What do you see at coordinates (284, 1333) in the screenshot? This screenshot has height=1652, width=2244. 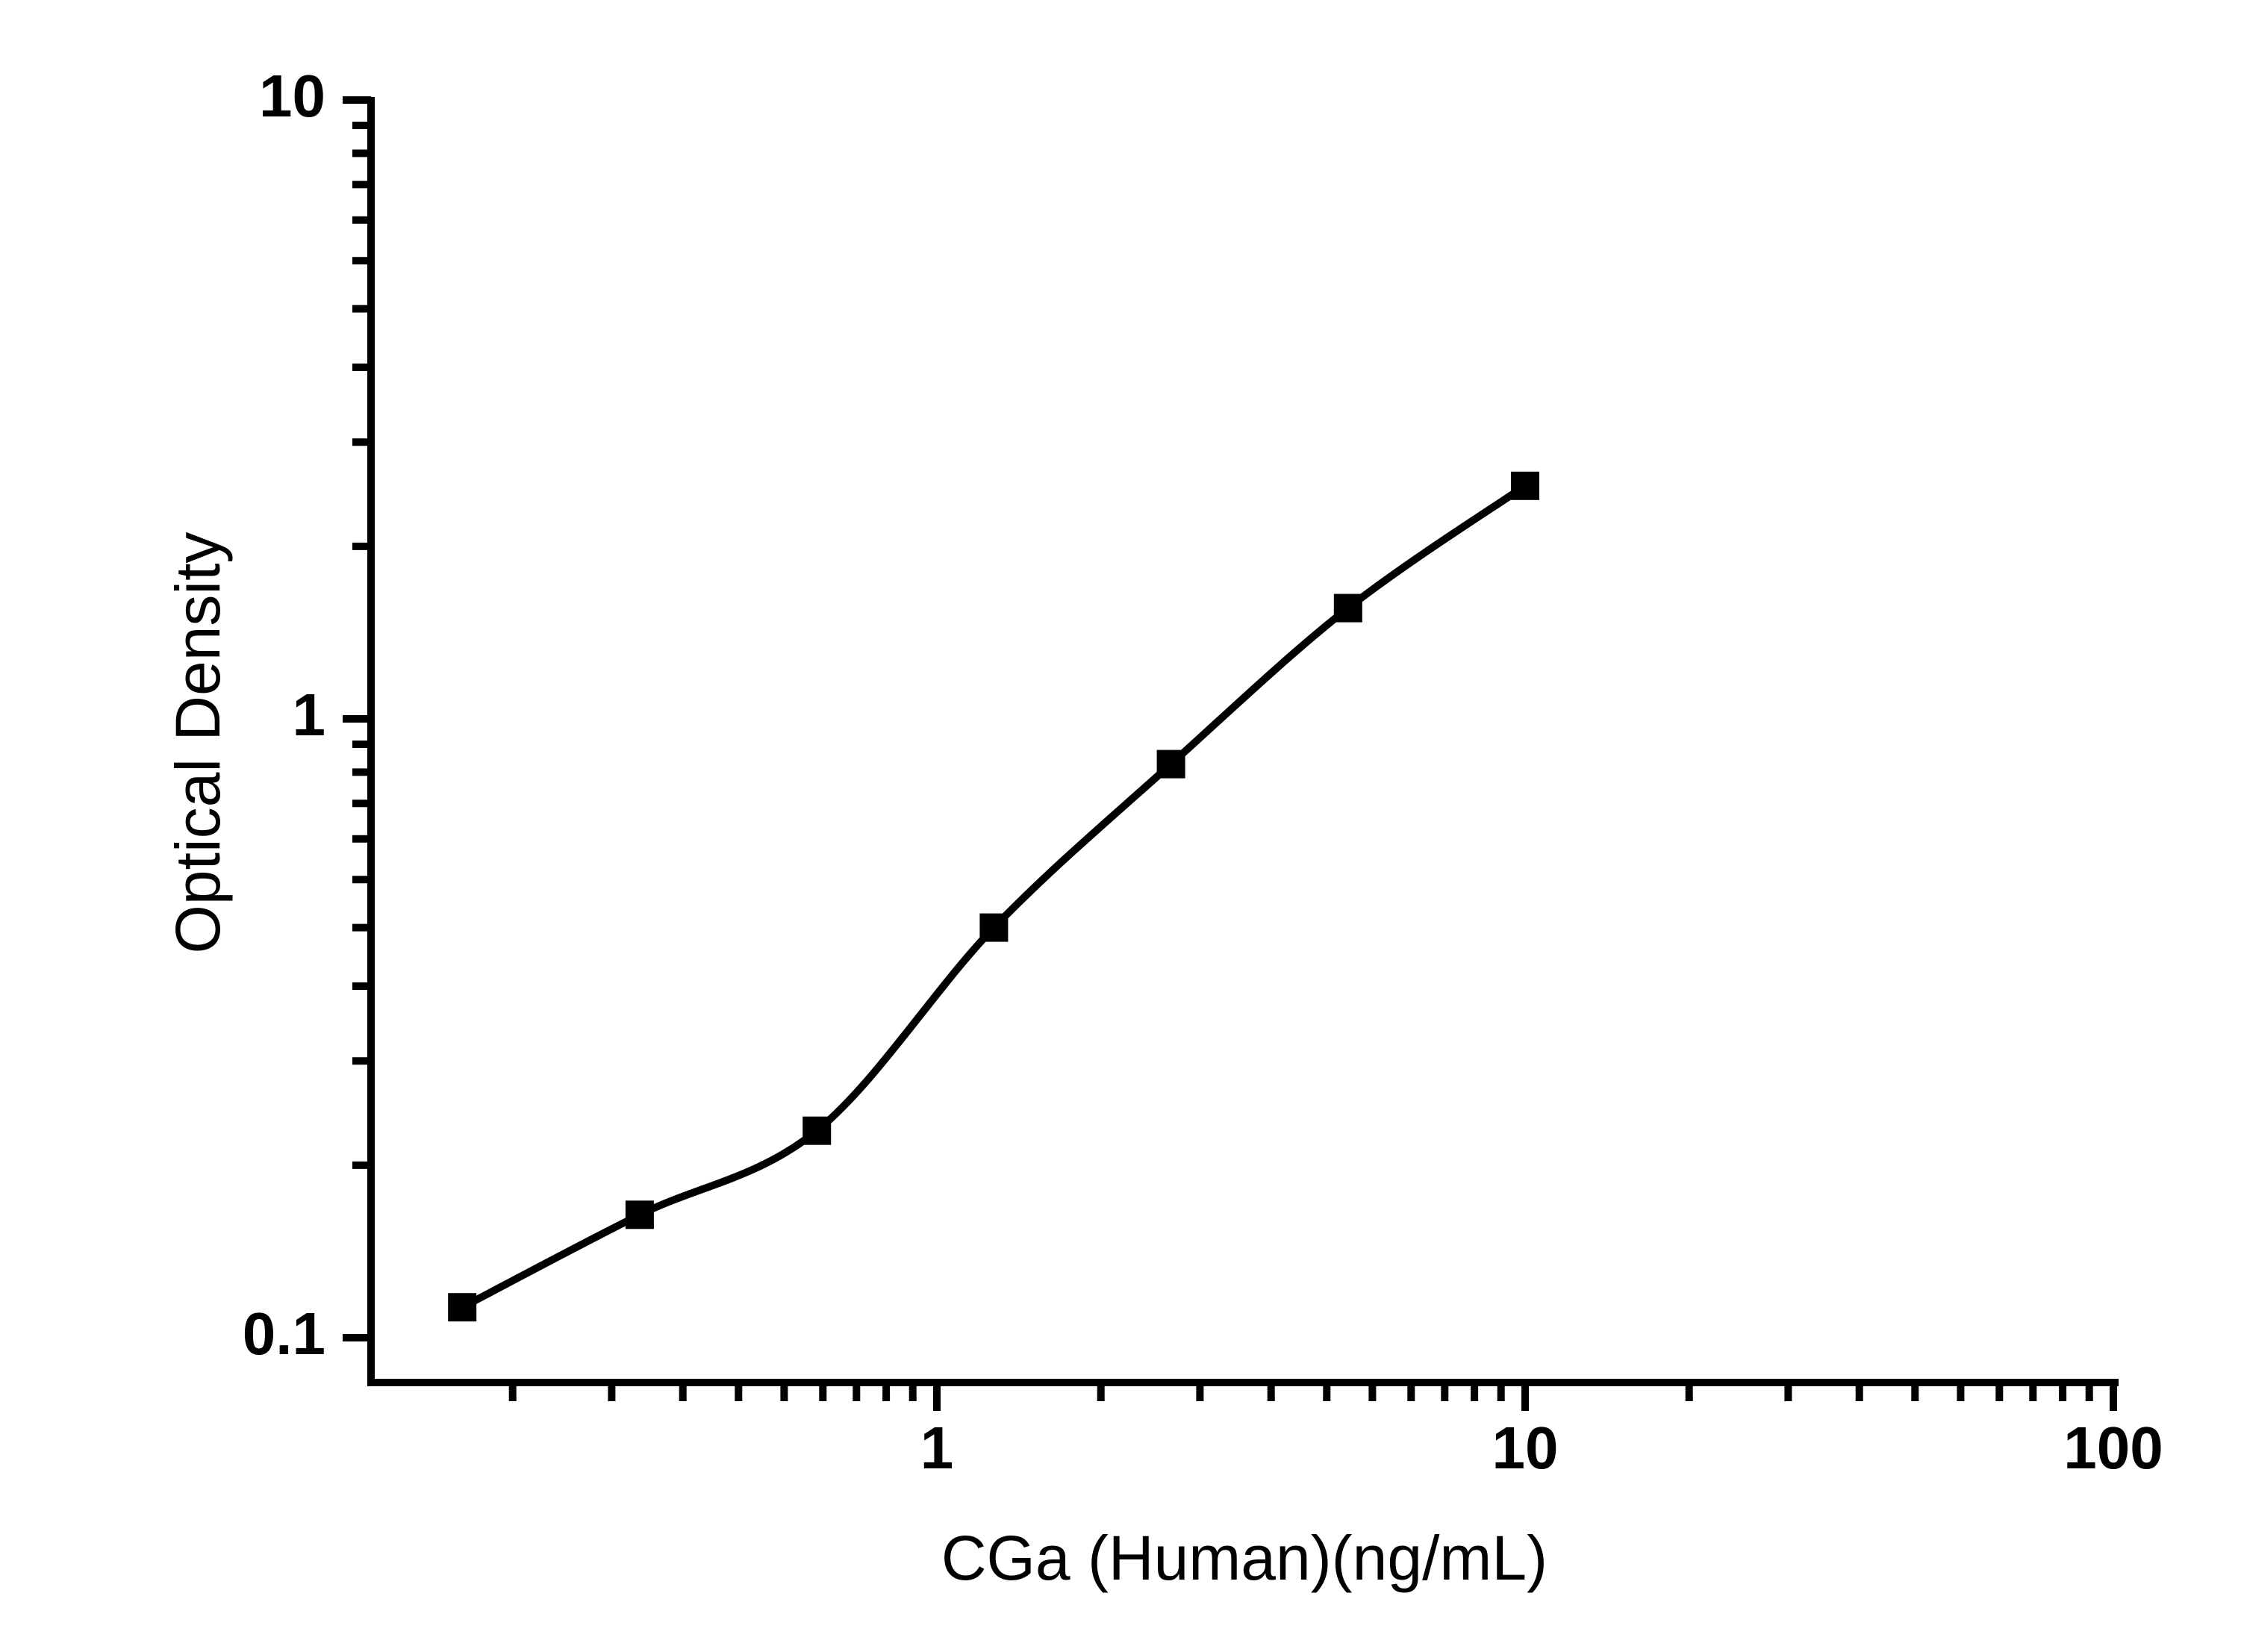 I see `y-tick-label: 0.1` at bounding box center [284, 1333].